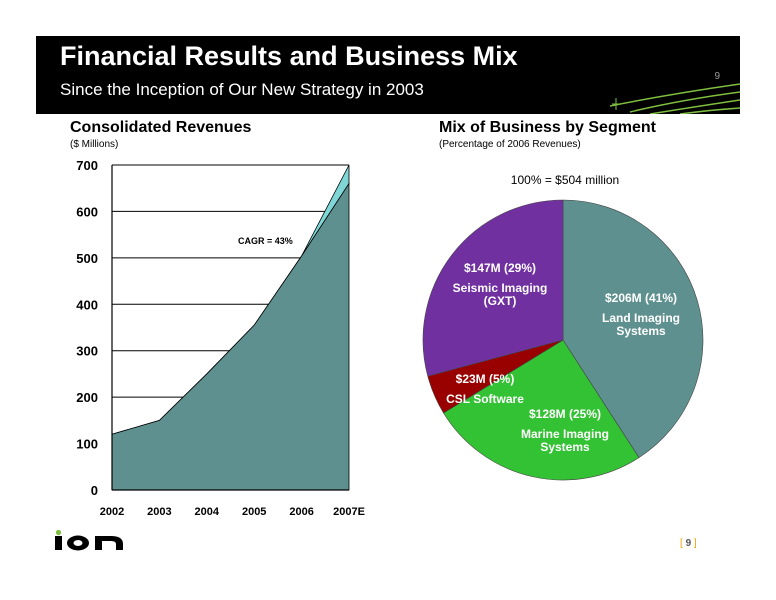 This screenshot has width=776, height=600. I want to click on slice-name-label: Marine Imaging, so click(565, 434).